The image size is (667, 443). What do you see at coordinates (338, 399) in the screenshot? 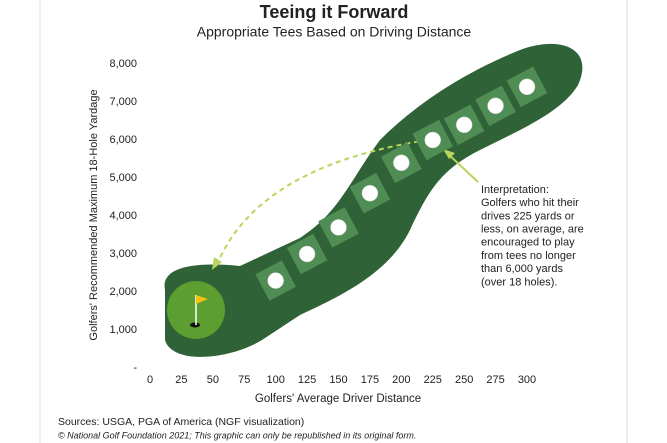
I see `x-axis-label: Golfers' Average Driver Distance` at bounding box center [338, 399].